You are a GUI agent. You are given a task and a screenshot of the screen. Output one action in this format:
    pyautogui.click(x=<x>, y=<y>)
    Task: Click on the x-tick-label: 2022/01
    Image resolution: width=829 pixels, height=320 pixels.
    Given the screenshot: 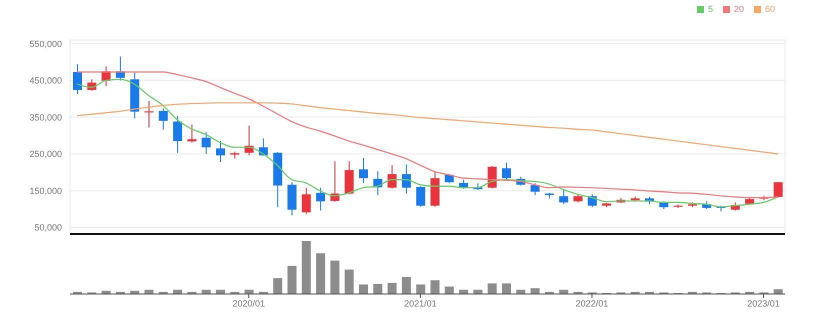 What is the action you would take?
    pyautogui.click(x=592, y=303)
    